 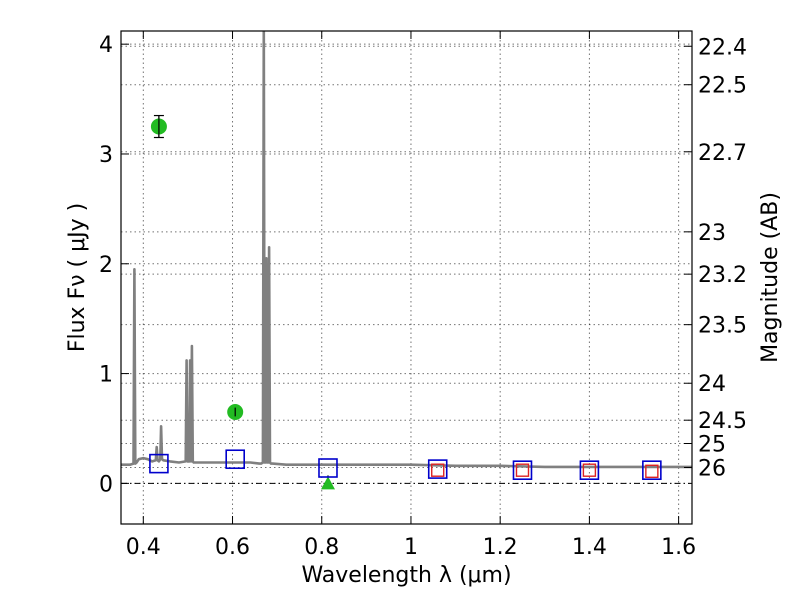 I want to click on mag-tick-label: 23, so click(x=712, y=233).